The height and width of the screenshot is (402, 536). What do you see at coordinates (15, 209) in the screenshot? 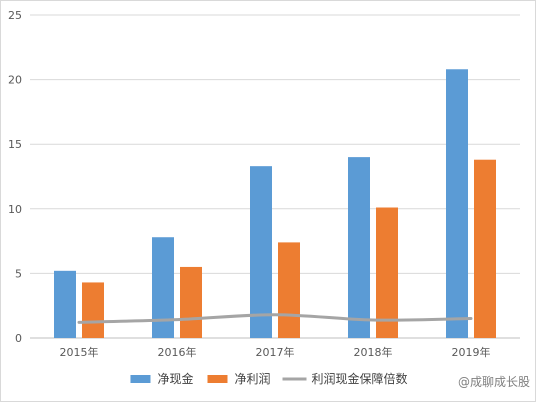
I see `y-tick-label: 10` at bounding box center [15, 209].